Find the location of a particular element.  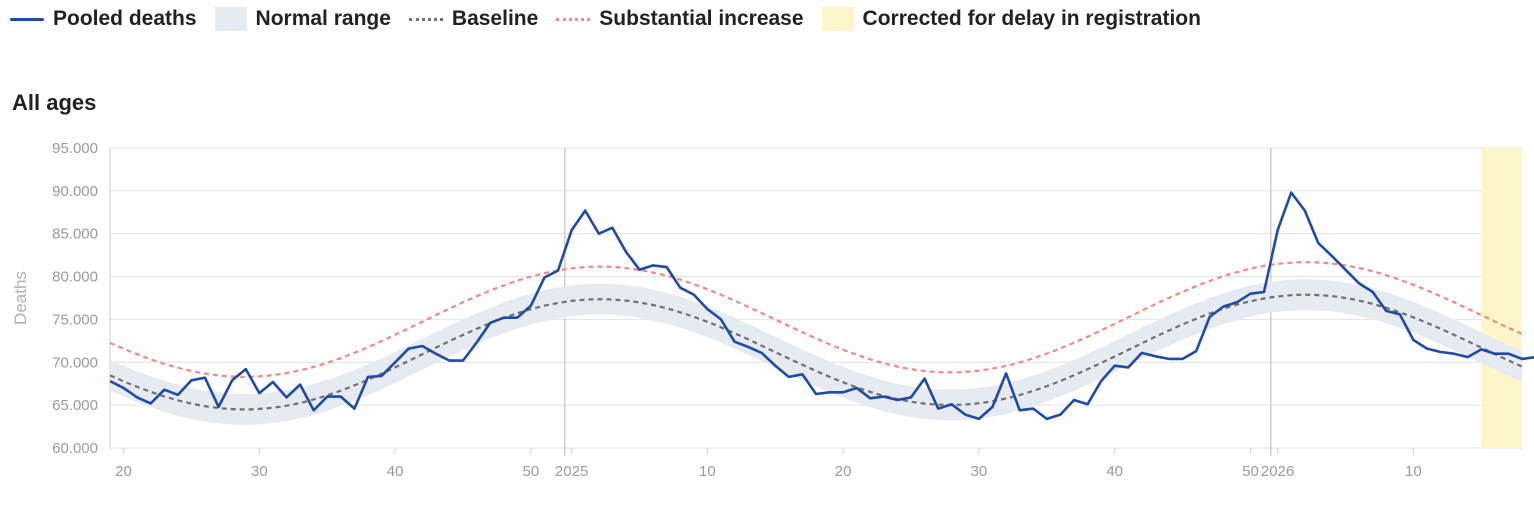

corrected-region is located at coordinates (1501, 298).